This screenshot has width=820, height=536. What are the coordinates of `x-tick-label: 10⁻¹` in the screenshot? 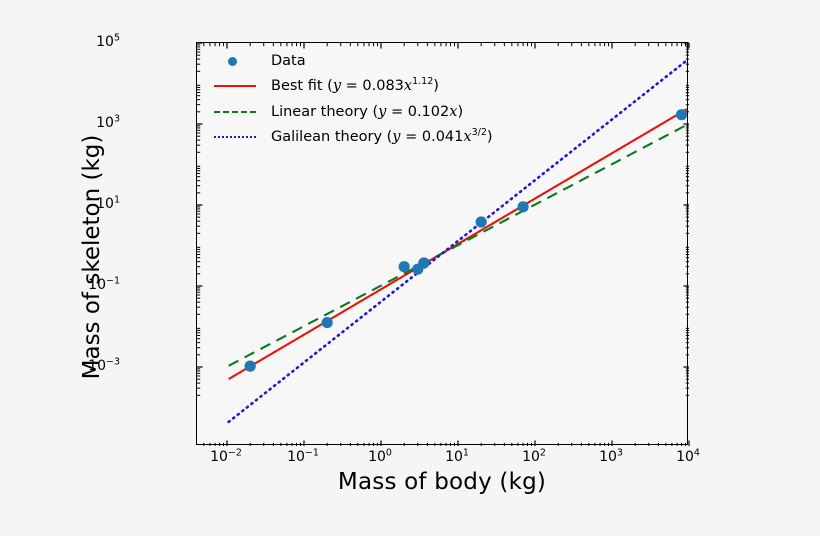 It's located at (303, 456).